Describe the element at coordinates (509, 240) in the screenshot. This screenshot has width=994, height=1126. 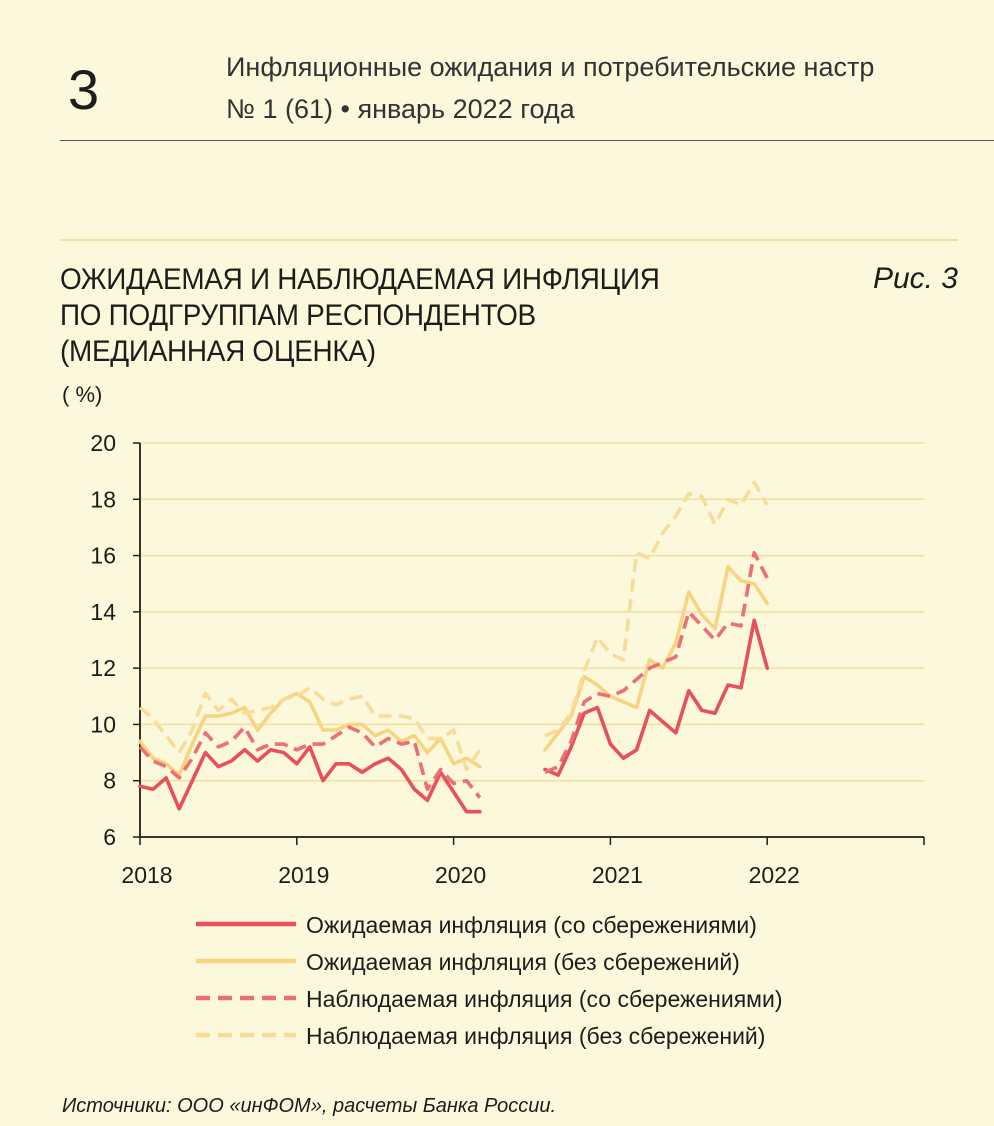
I see `section-divider` at that location.